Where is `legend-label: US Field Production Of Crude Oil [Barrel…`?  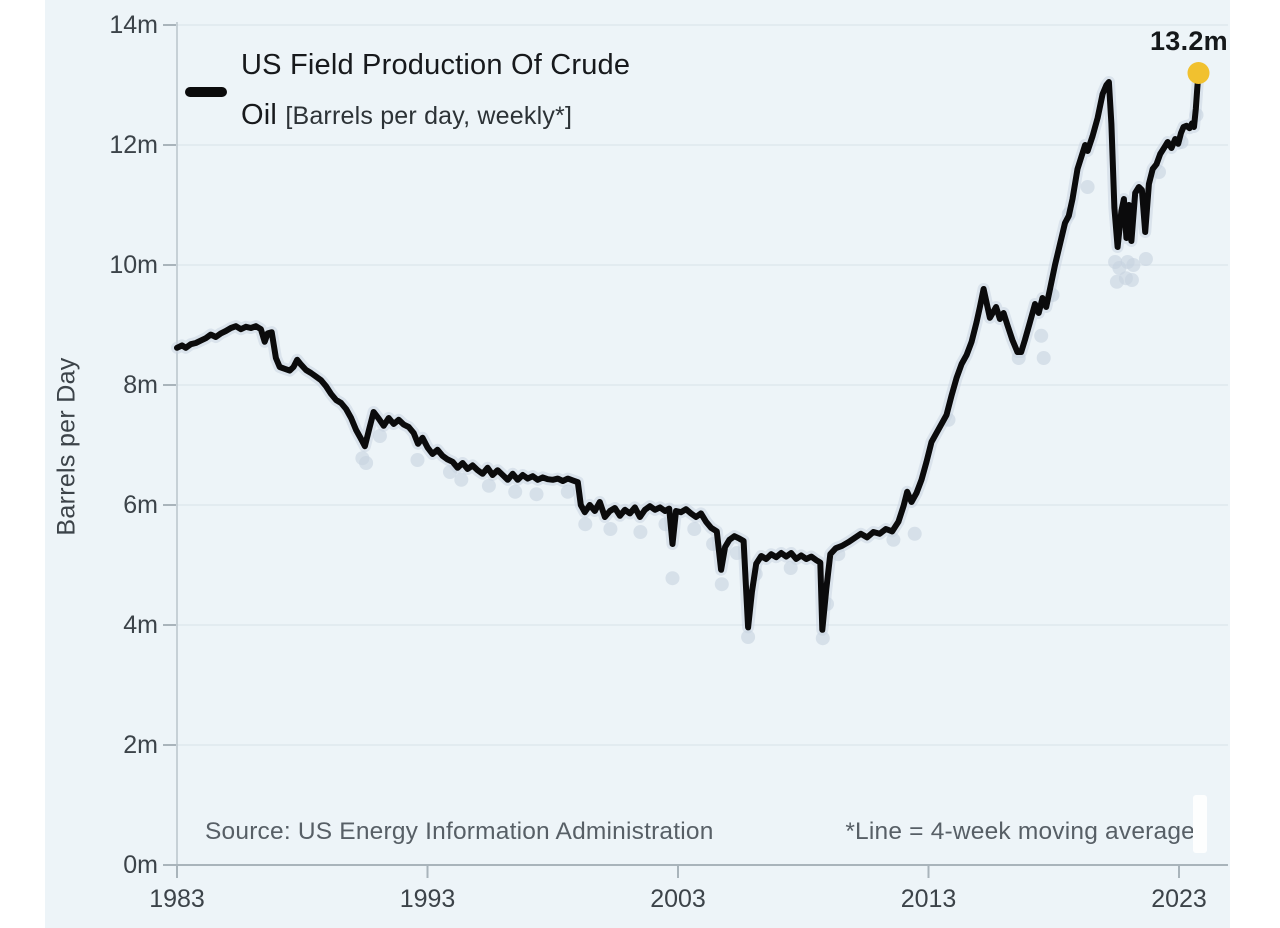 legend-label: US Field Production Of Crude Oil [Barrel… is located at coordinates (435, 90).